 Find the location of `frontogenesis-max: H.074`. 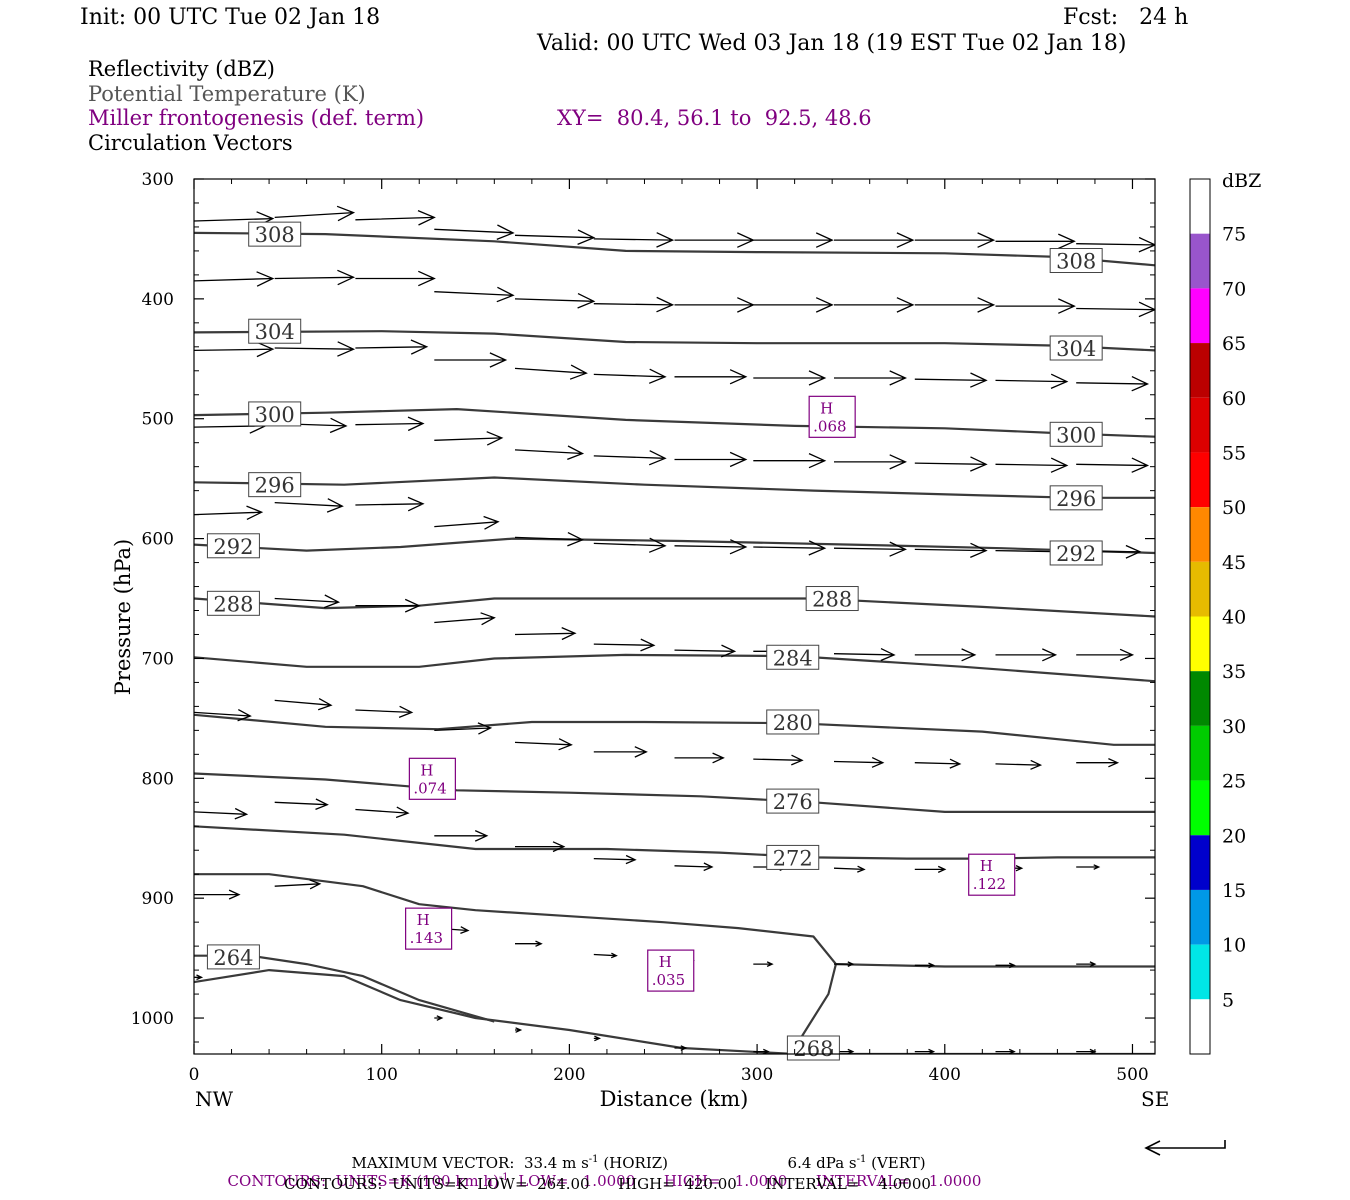

frontogenesis-max: H.074 is located at coordinates (432, 778).